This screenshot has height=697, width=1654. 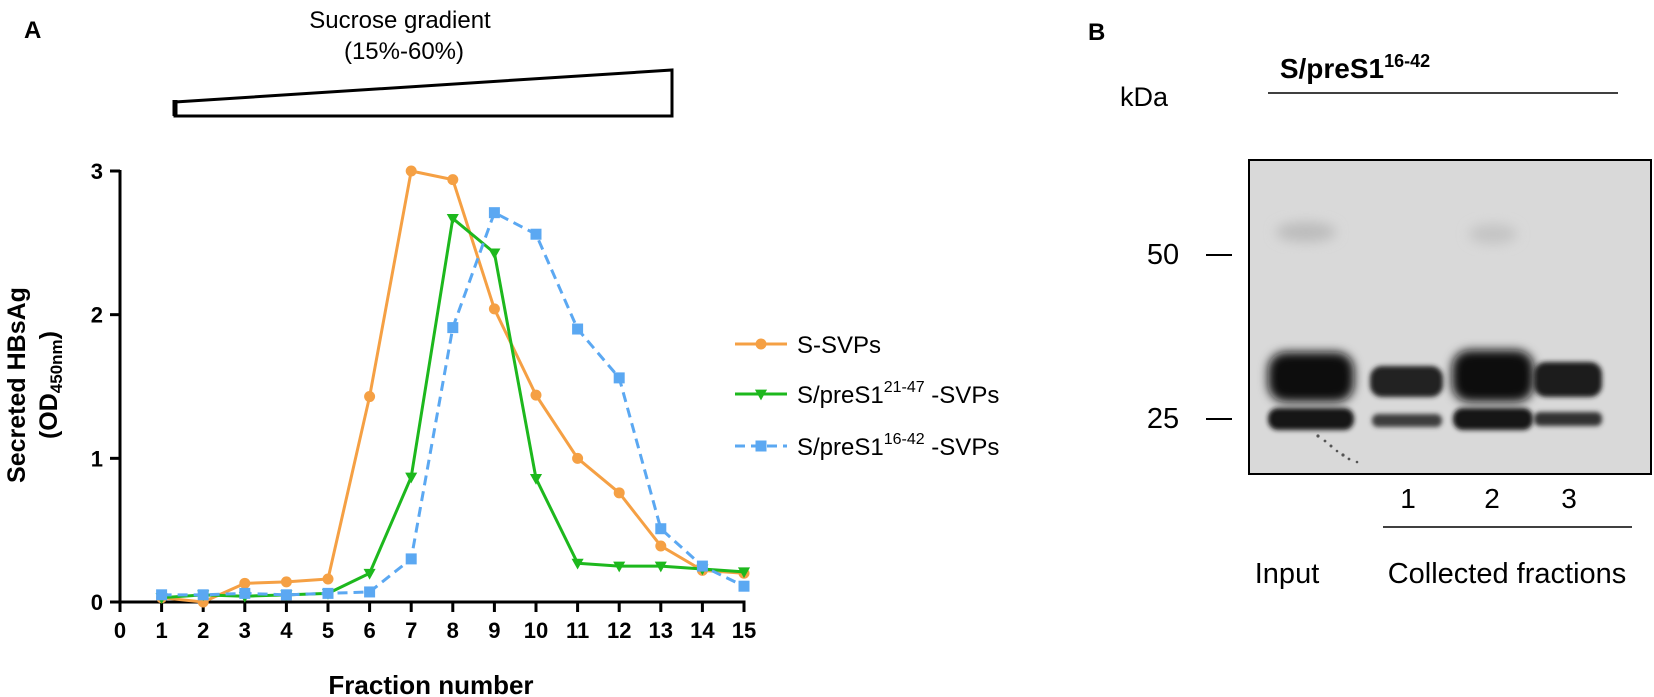 I want to click on legend-label-main: S-SVPs, so click(x=839, y=345).